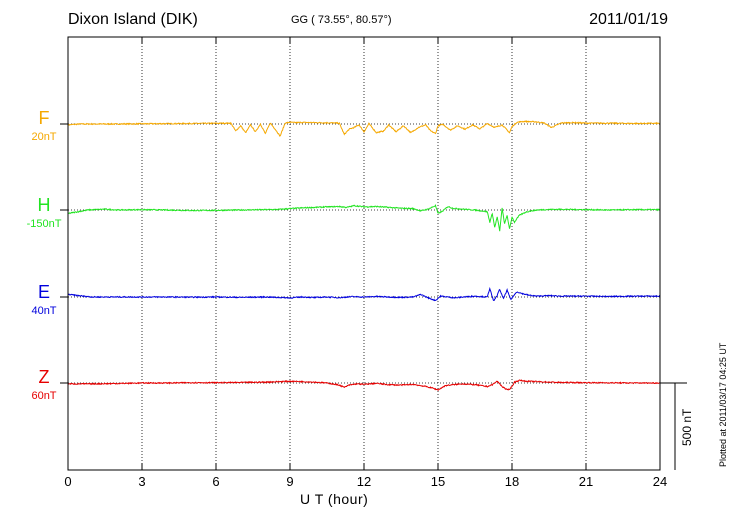  What do you see at coordinates (44, 205) in the screenshot?
I see `channel-label-h: H` at bounding box center [44, 205].